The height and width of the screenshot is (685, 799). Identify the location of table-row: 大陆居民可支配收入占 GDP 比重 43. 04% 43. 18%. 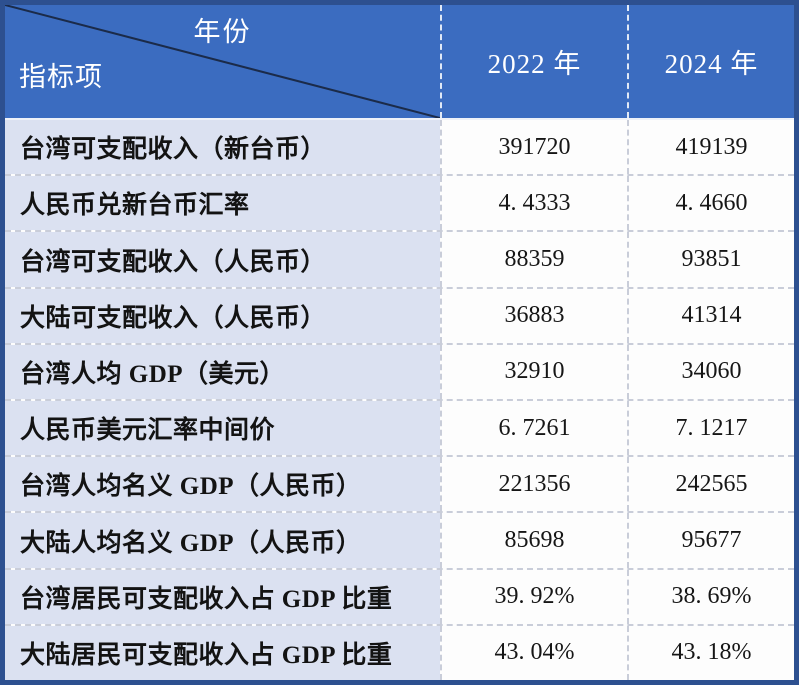
(399, 652).